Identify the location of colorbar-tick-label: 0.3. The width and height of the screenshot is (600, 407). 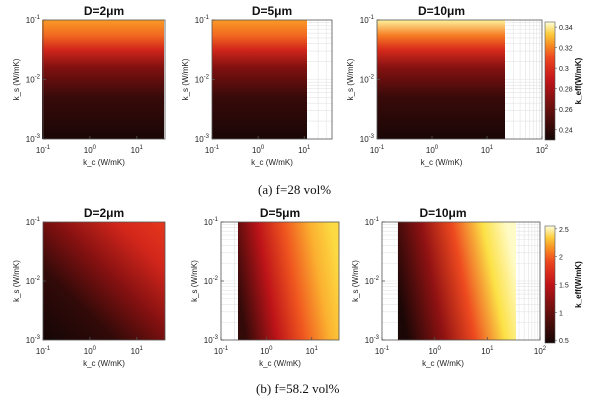
(564, 69).